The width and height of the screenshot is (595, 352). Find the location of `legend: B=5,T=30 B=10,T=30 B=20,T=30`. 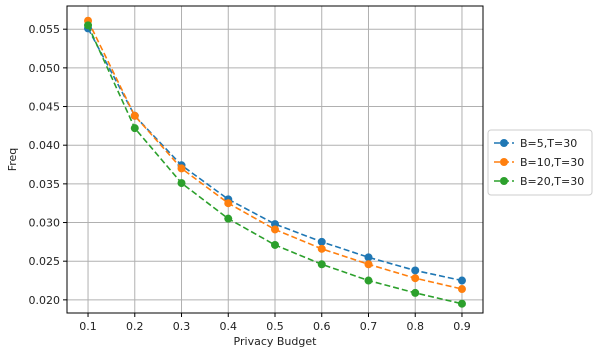

legend: B=5,T=30 B=10,T=30 B=20,T=30 is located at coordinates (540, 162).